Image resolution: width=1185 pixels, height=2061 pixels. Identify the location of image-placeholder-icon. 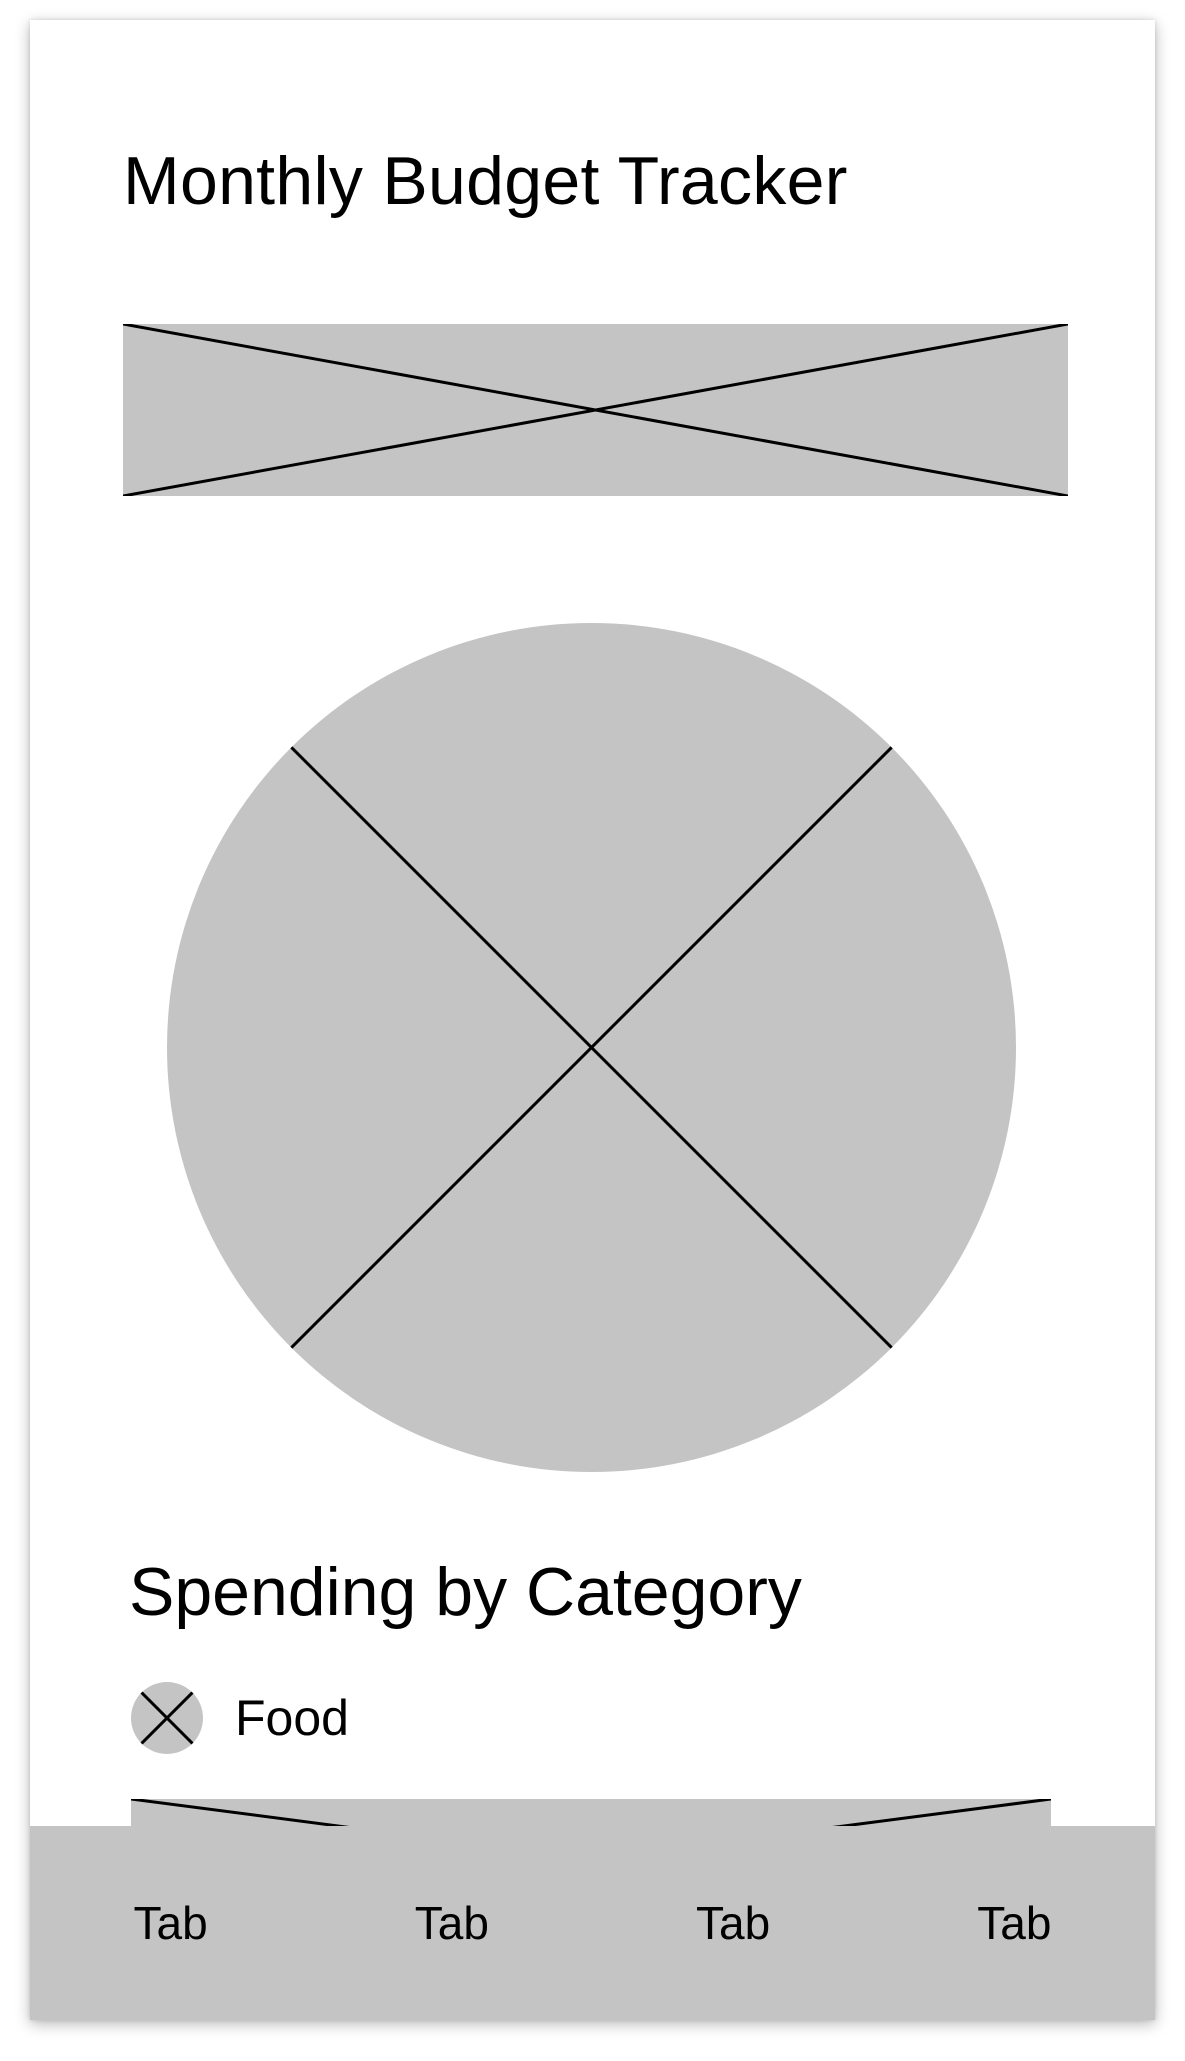
(167, 1718).